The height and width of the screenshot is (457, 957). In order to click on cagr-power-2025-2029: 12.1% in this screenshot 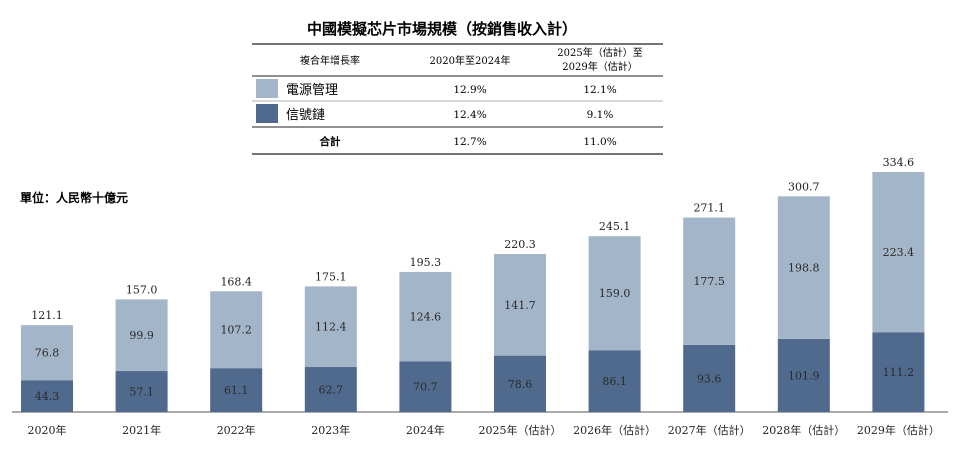, I will do `click(599, 90)`.